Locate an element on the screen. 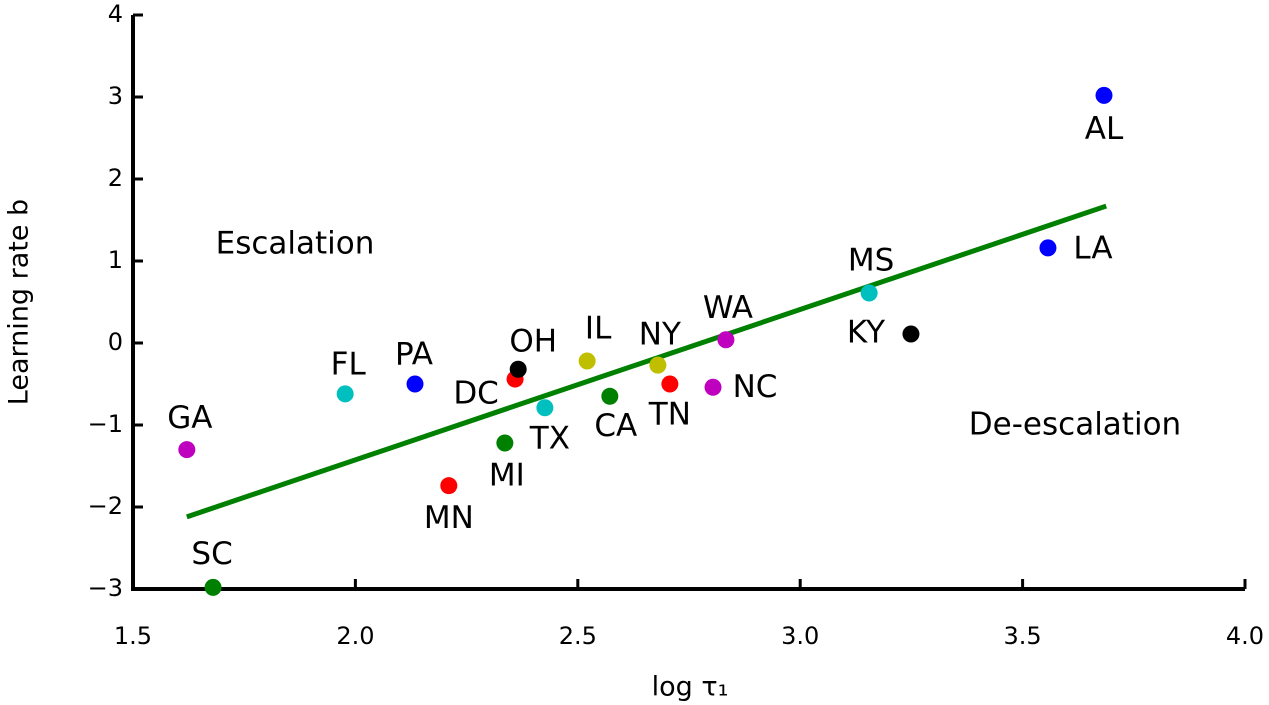 The image size is (1269, 705). point-label: DC is located at coordinates (476, 394).